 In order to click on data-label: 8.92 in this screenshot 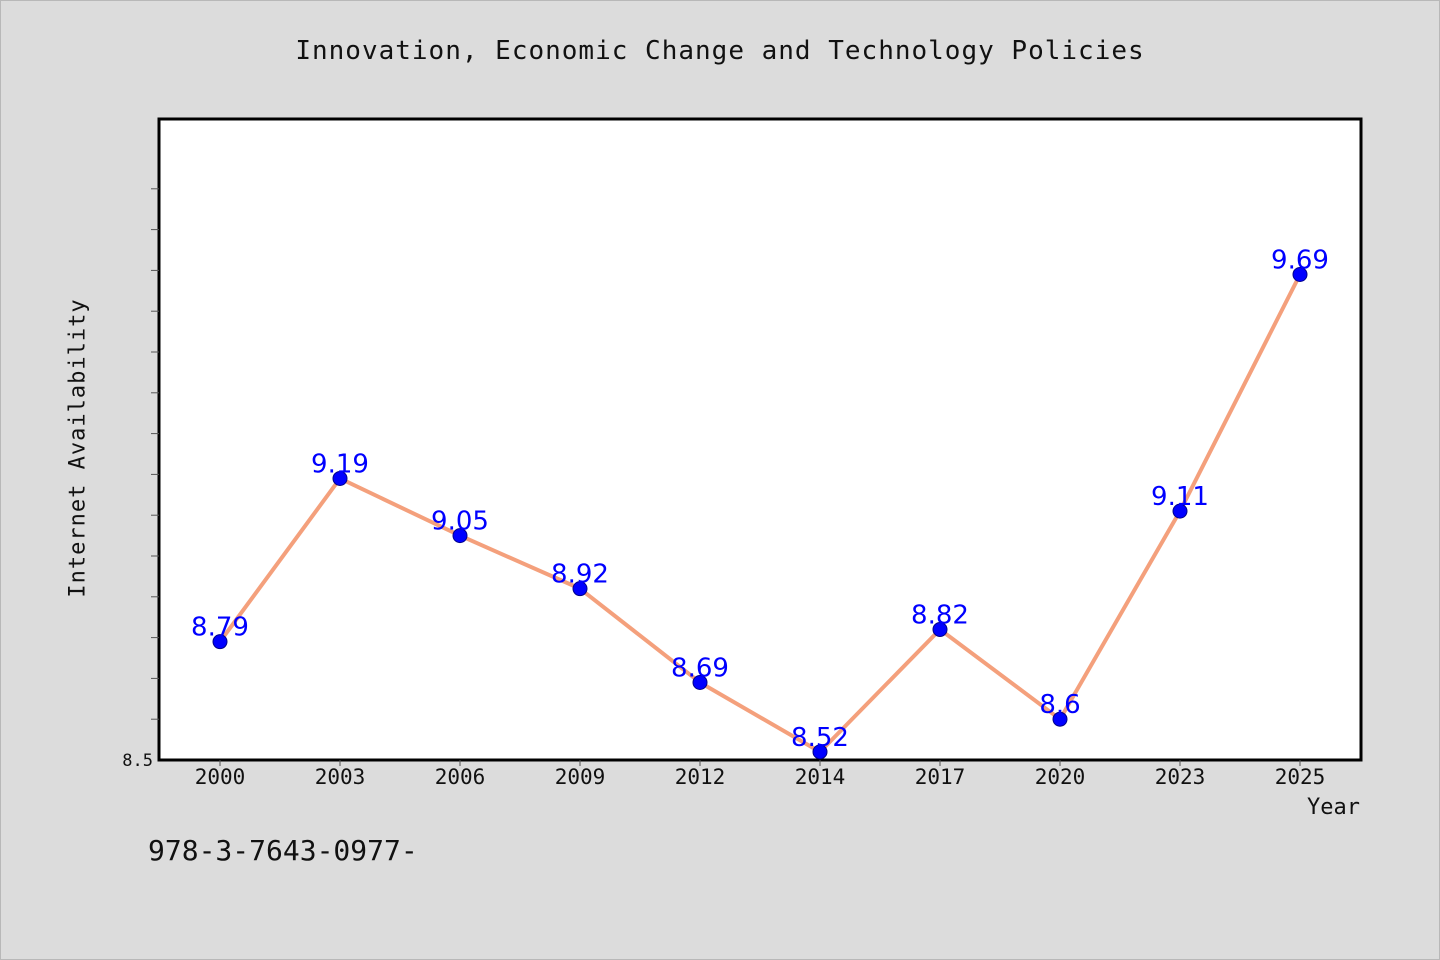, I will do `click(580, 575)`.